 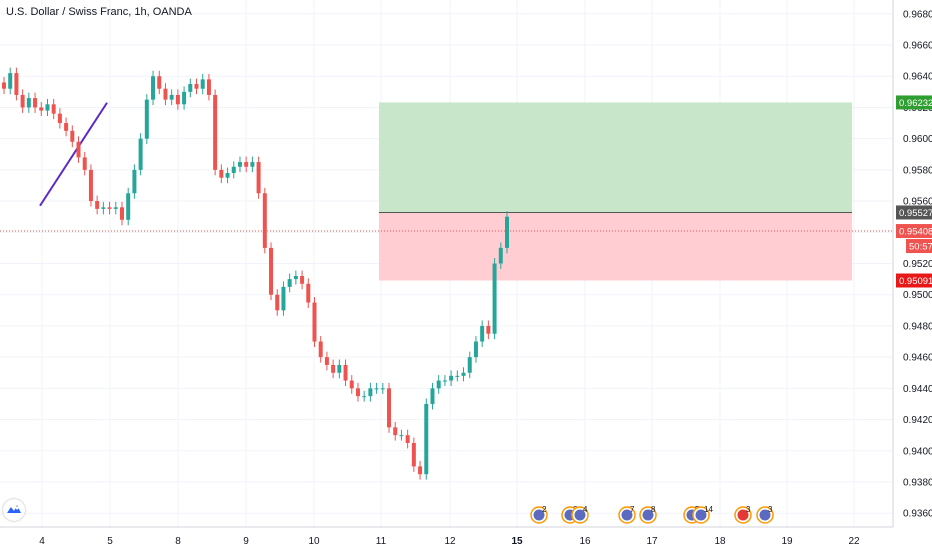 I want to click on profit-zone, so click(x=615, y=157).